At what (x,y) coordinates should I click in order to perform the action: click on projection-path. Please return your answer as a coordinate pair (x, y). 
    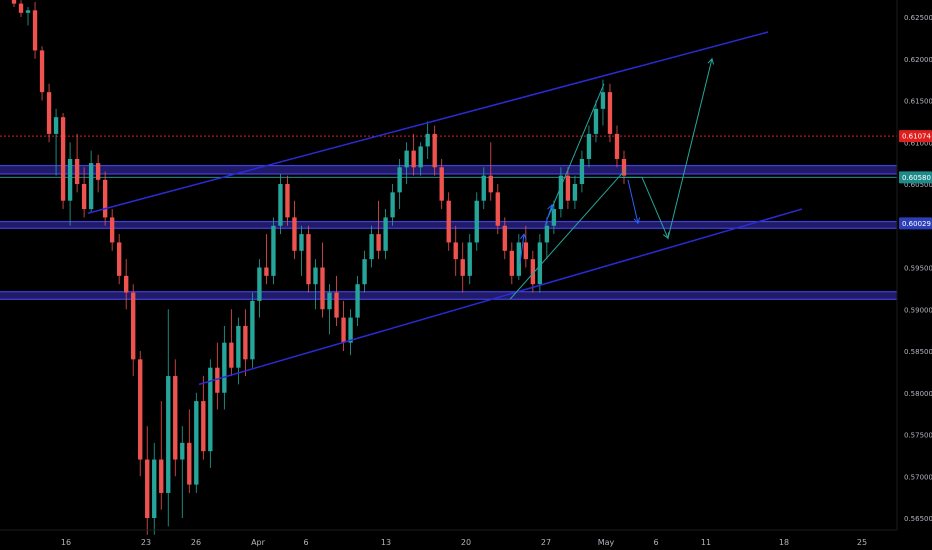
    Looking at the image, I should click on (666, 149).